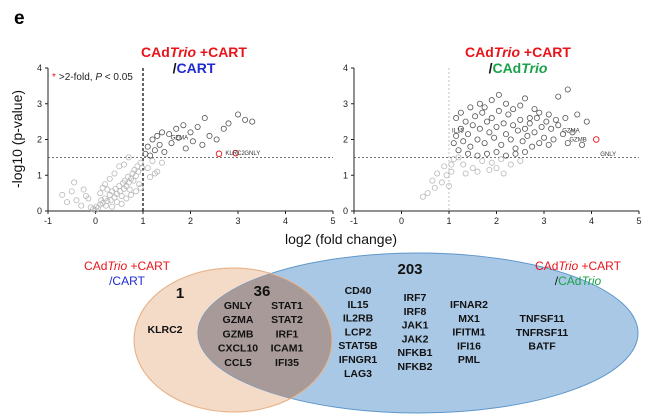  Describe the element at coordinates (415, 326) in the screenshot. I see `gene-name: JAK1` at that location.